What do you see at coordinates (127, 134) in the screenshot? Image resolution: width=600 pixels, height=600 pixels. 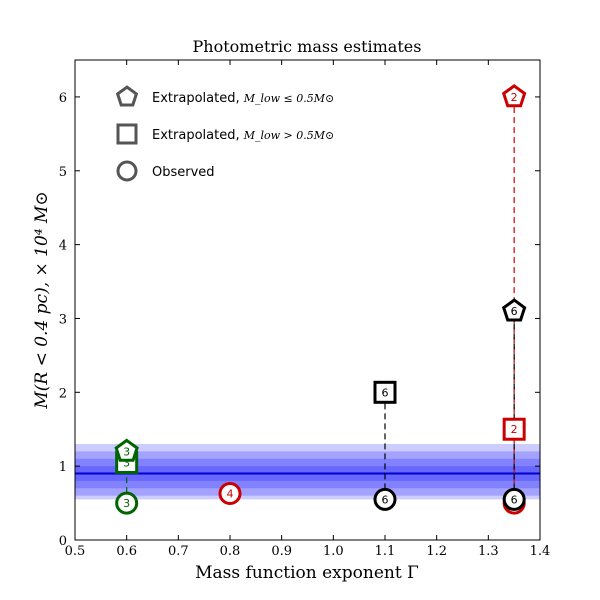 I see `legend-square-icon` at bounding box center [127, 134].